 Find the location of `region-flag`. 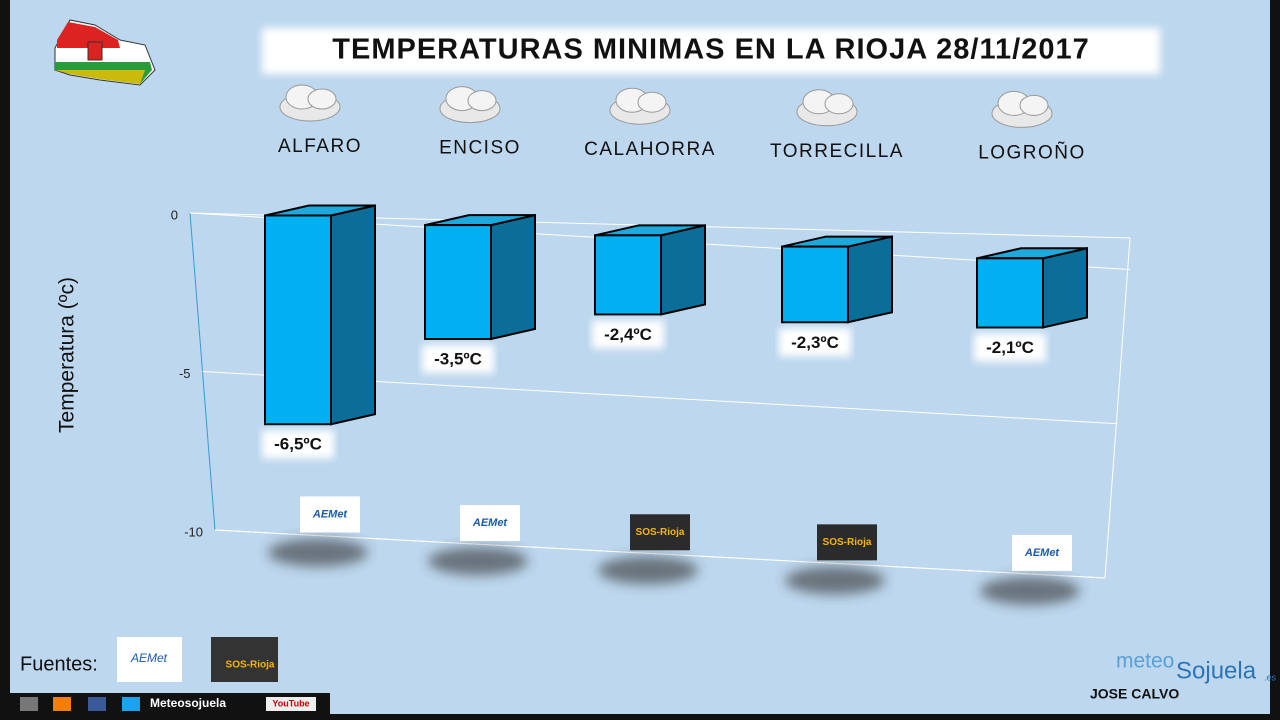

region-flag is located at coordinates (105, 52).